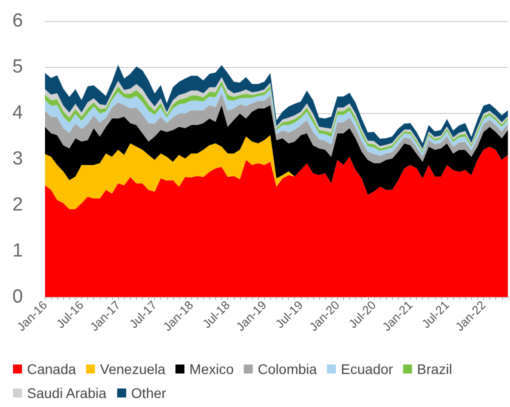  Describe the element at coordinates (17, 67) in the screenshot. I see `y-tick-label: 5` at that location.